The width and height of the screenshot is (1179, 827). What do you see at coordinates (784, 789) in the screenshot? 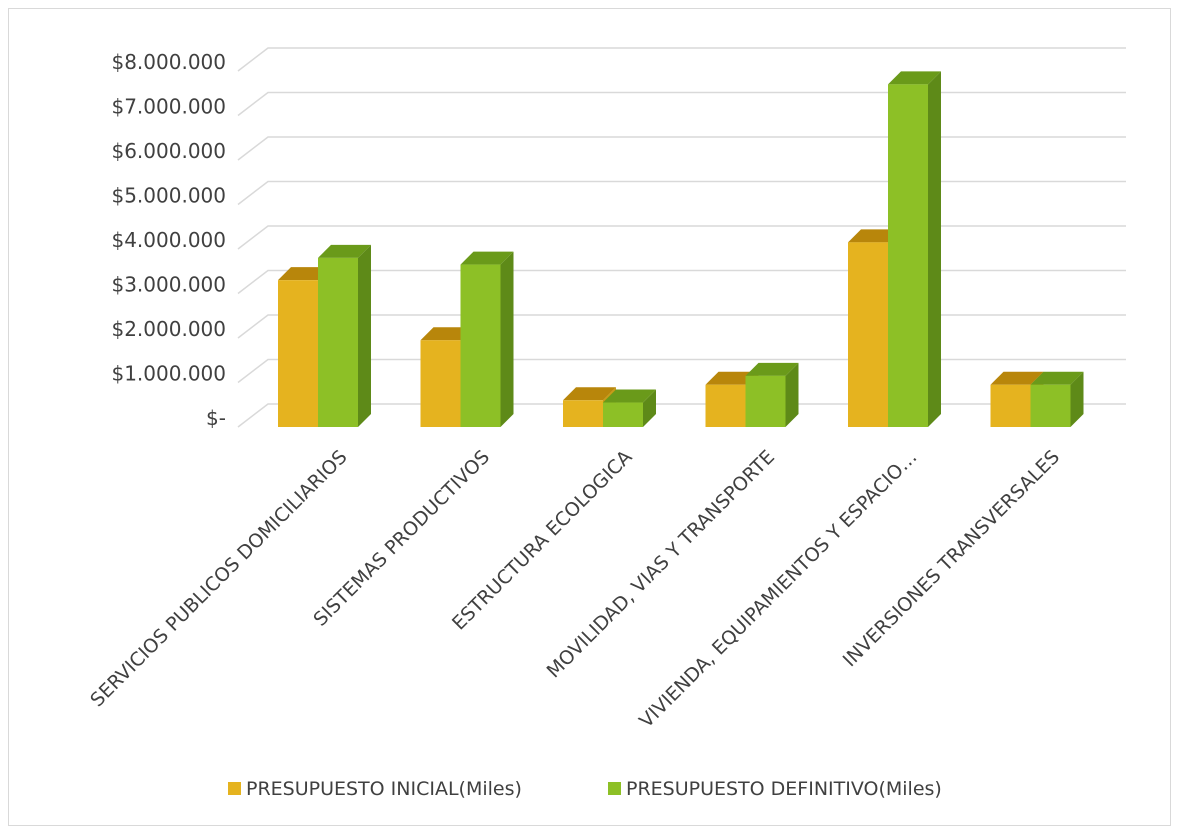
I see `legend-label: PRESUPUESTO DEFINITIVO(Miles)` at bounding box center [784, 789].